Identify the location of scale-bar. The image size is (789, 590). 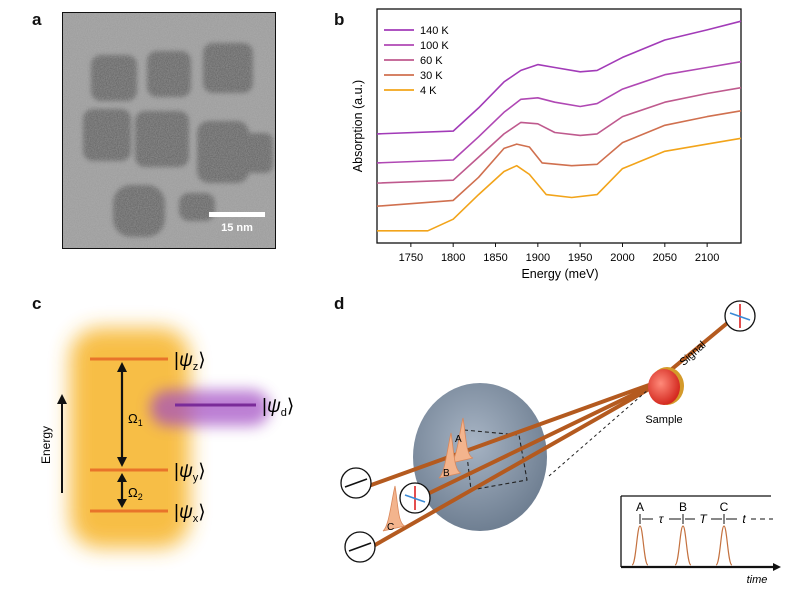
(237, 214).